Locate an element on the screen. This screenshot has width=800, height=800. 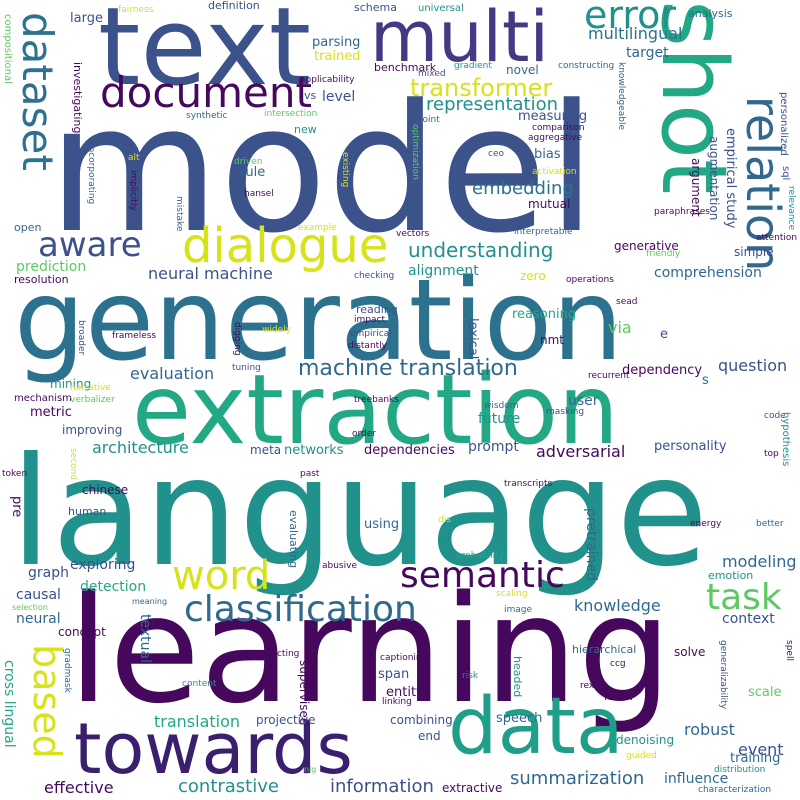
word-document: document is located at coordinates (206, 92).